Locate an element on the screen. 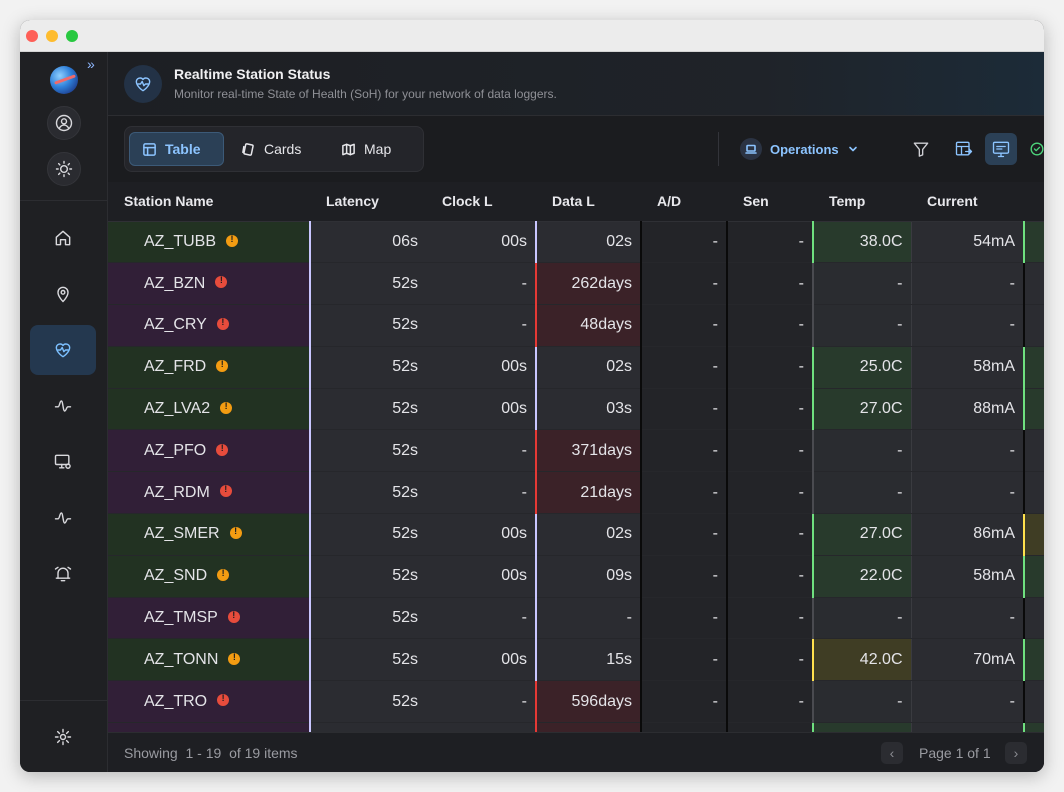 The height and width of the screenshot is (792, 1064). table-layout-button is located at coordinates (964, 149).